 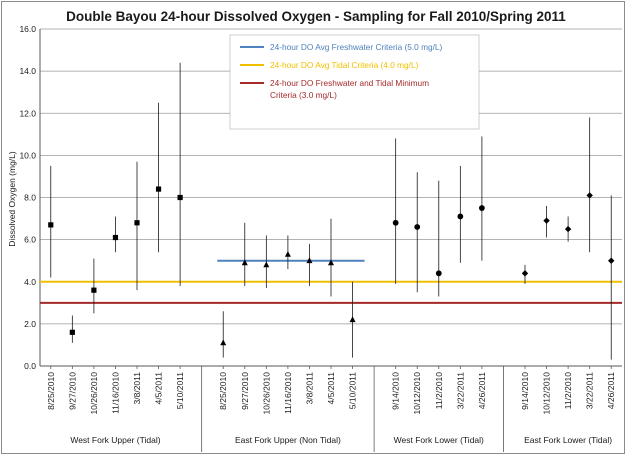 I want to click on legend-box, so click(x=354, y=82).